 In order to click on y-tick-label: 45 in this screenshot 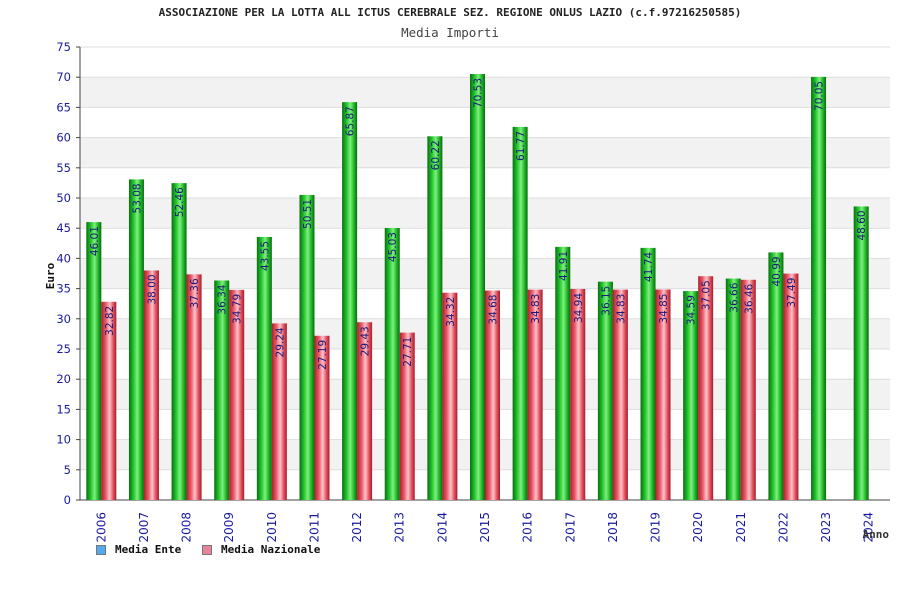, I will do `click(63, 228)`.